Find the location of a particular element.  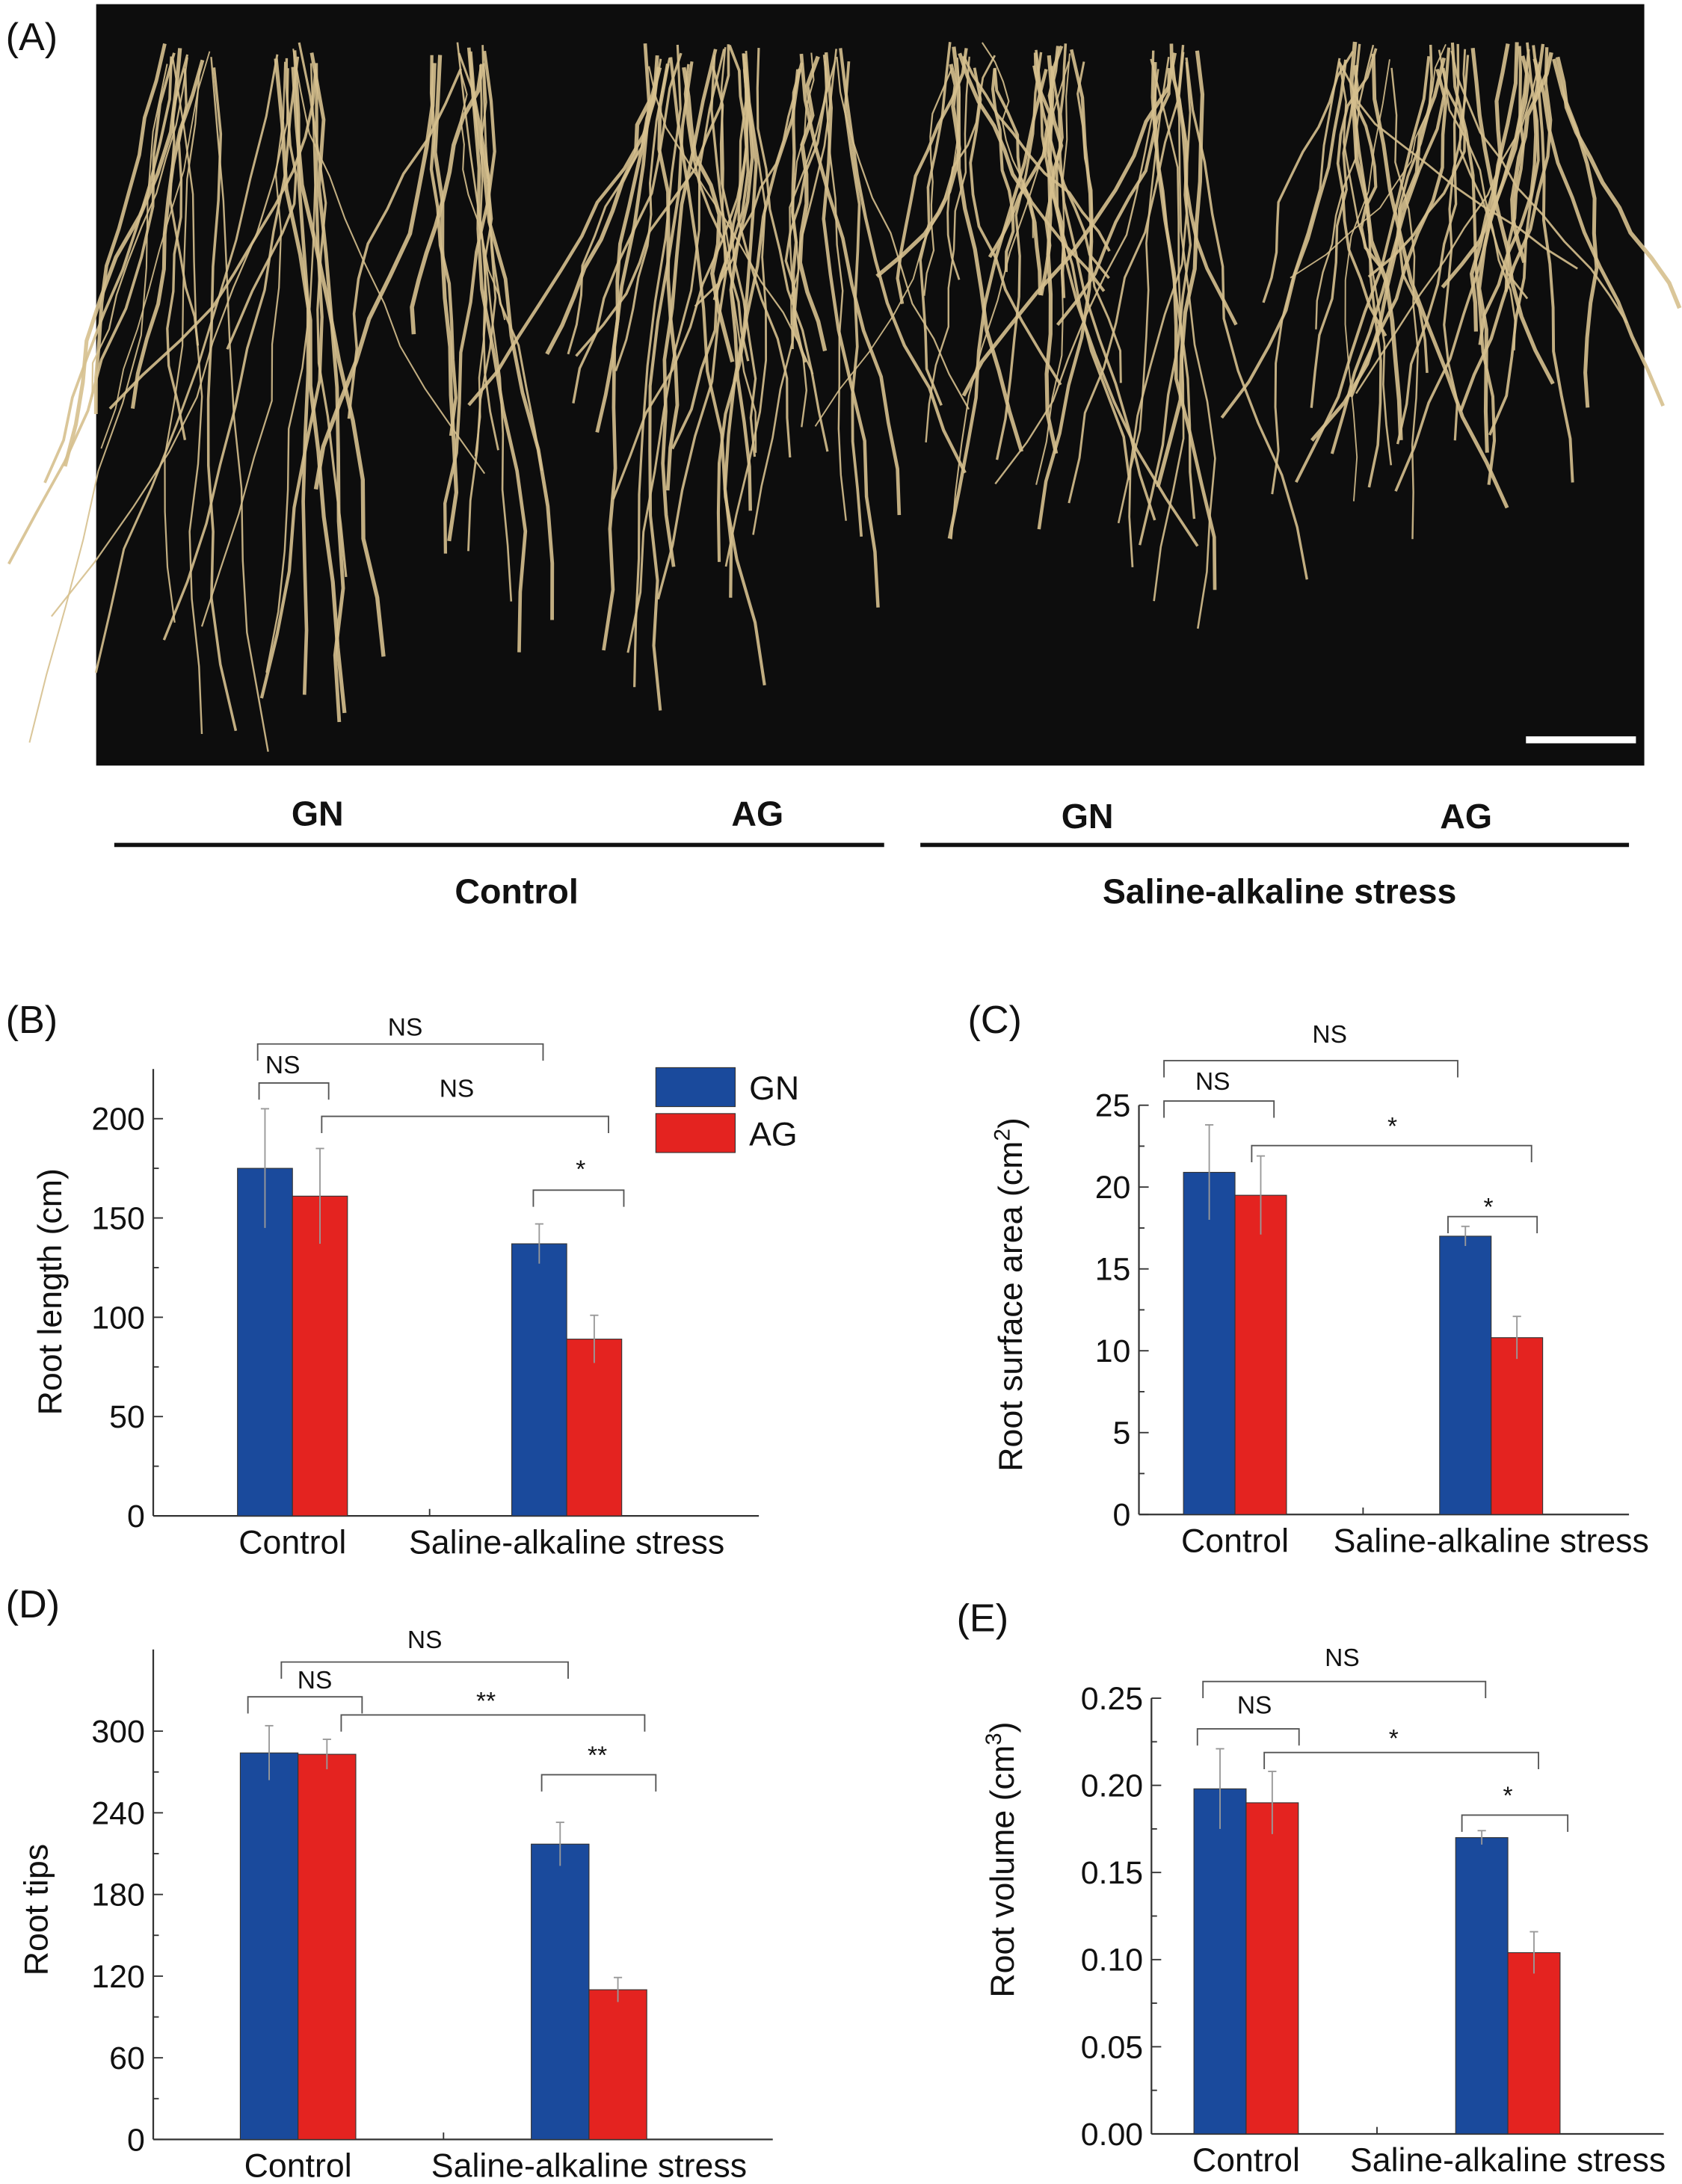

legend-swatch-gn is located at coordinates (695, 1087).